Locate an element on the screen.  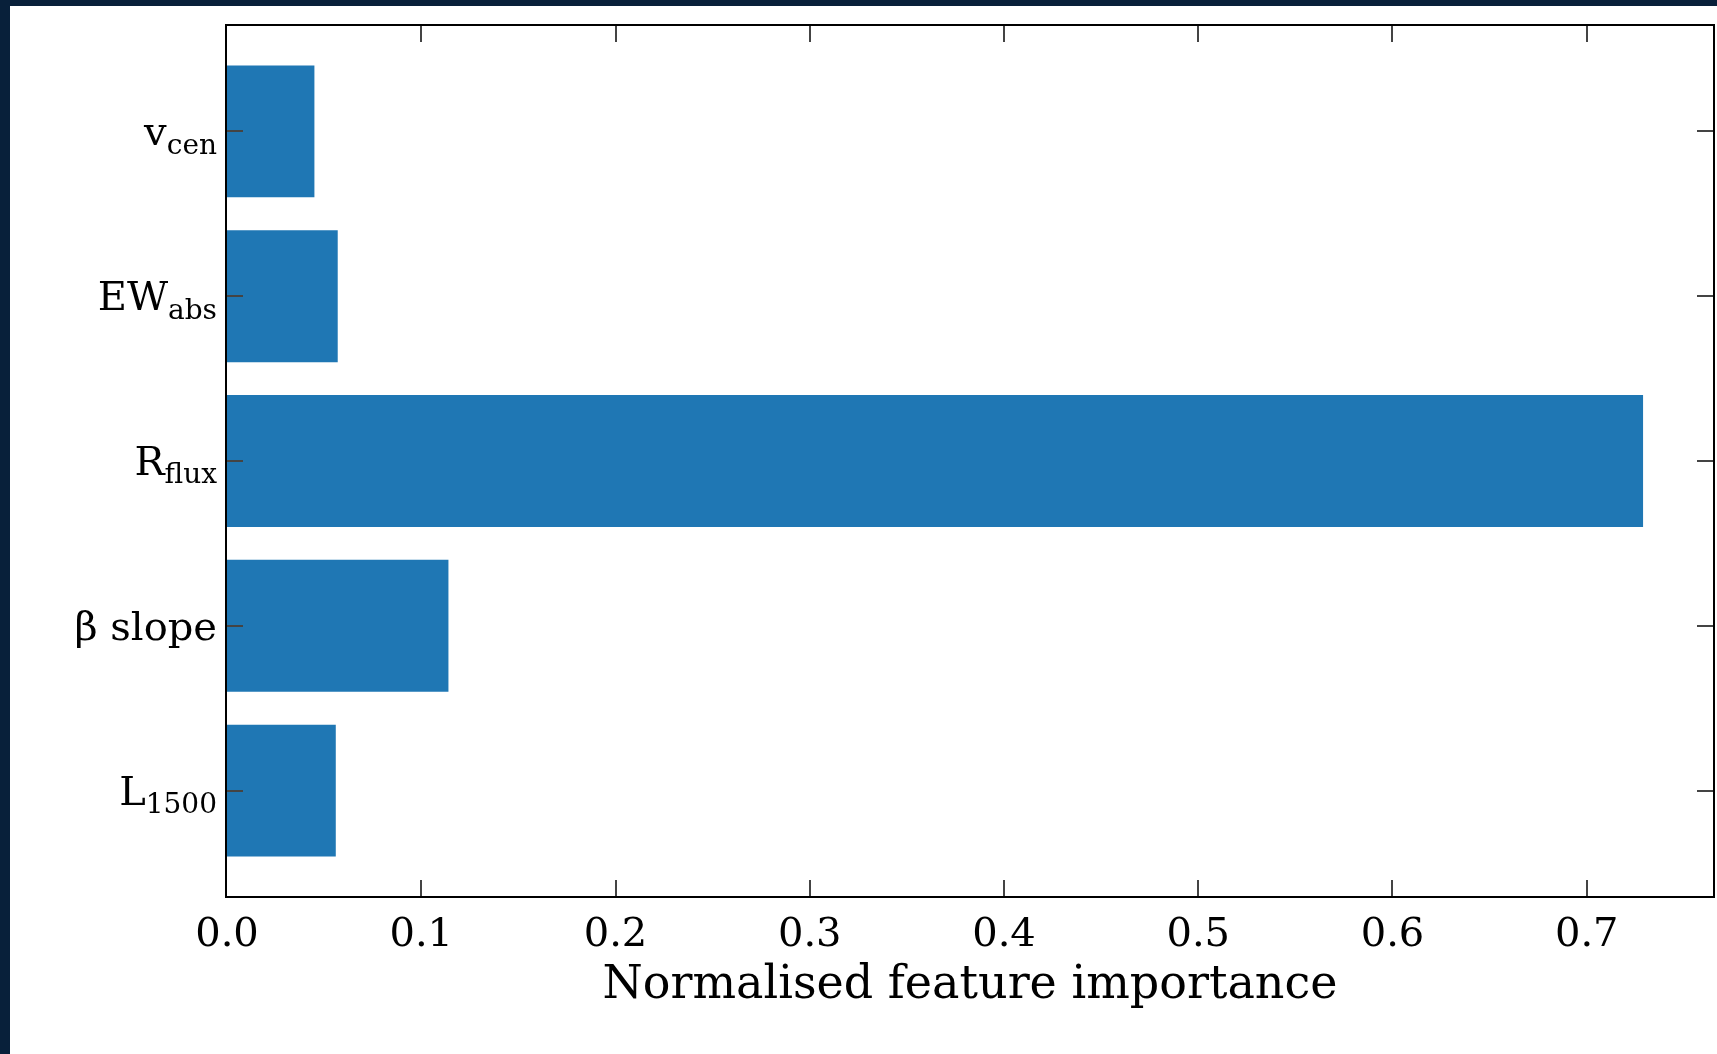
x-tick-label: 0.3 is located at coordinates (809, 932).